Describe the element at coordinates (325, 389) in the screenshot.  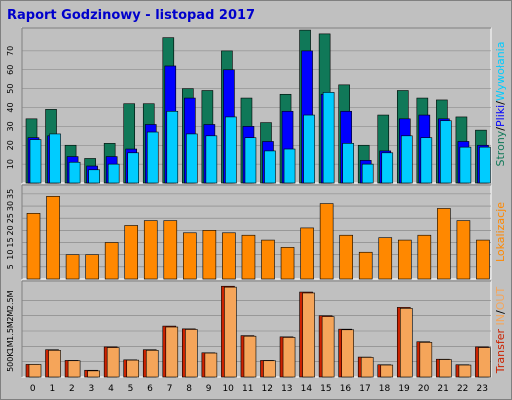
I see `x-tick-label: 15` at that location.